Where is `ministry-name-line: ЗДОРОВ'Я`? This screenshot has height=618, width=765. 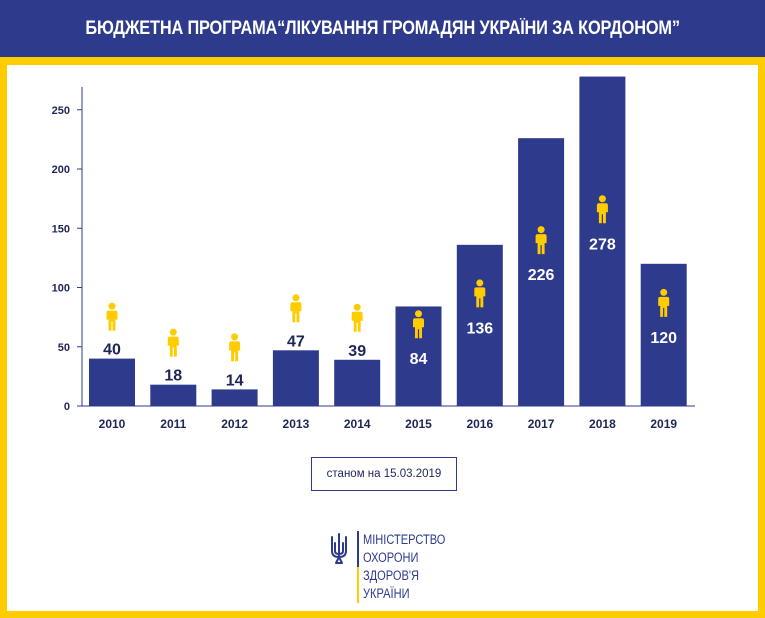
ministry-name-line: ЗДОРОВ'Я is located at coordinates (391, 575).